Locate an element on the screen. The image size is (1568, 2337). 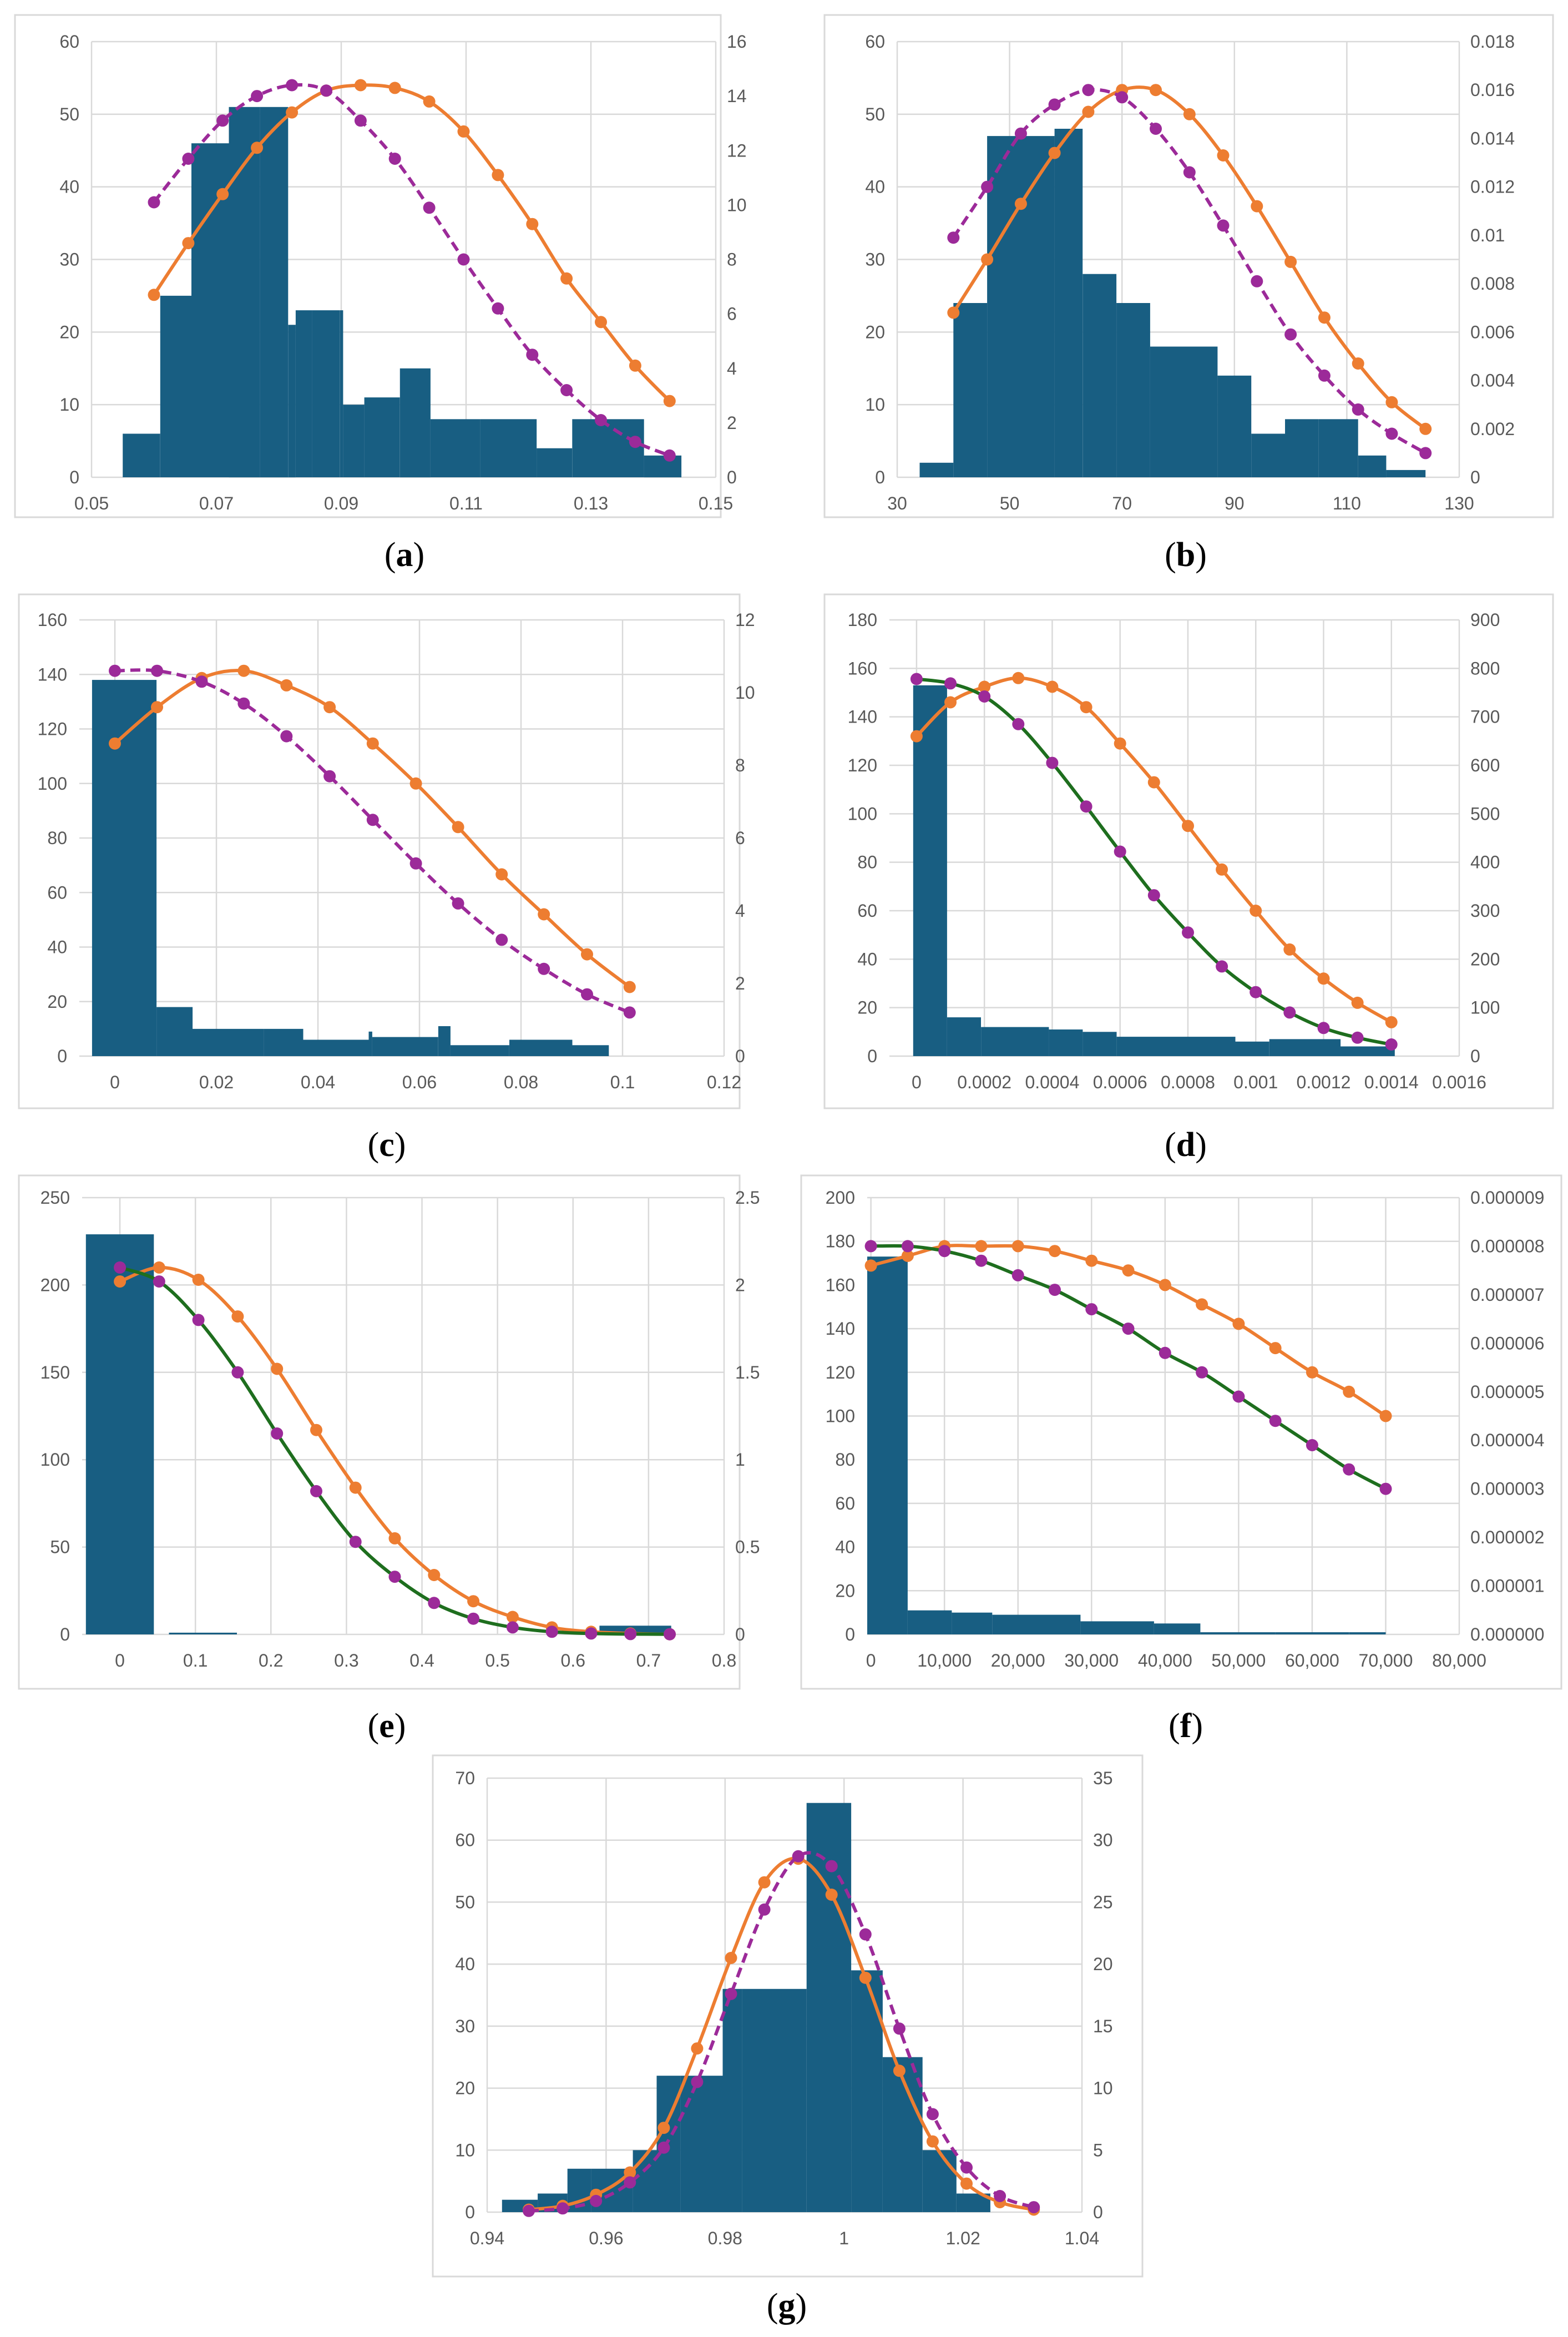
panel-caption: (a) is located at coordinates (404, 555).